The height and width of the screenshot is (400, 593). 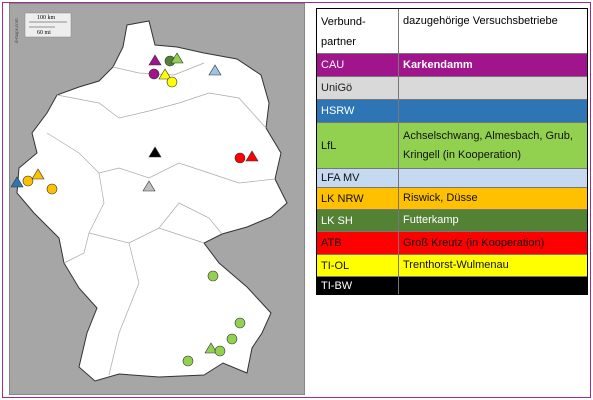 What do you see at coordinates (48, 25) in the screenshot?
I see `scale-box` at bounding box center [48, 25].